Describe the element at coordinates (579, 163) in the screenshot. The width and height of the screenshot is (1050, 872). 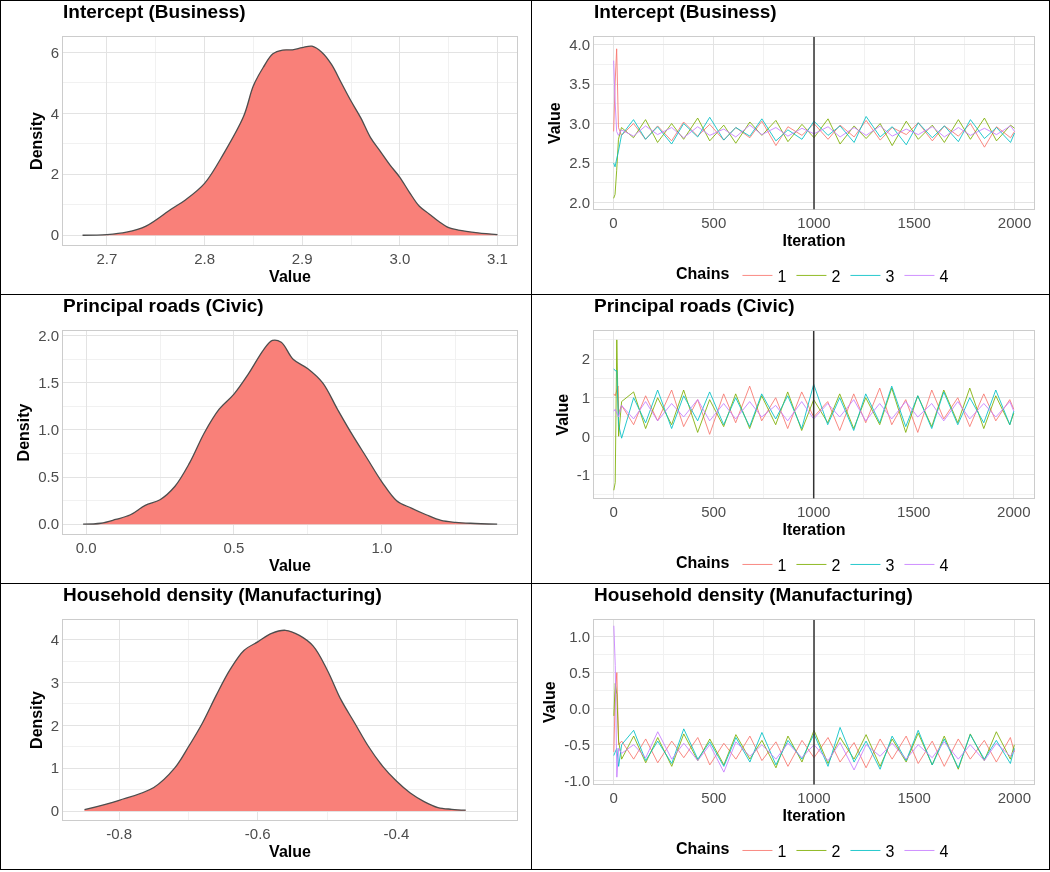
I see `y-tick-label: 2.5` at that location.